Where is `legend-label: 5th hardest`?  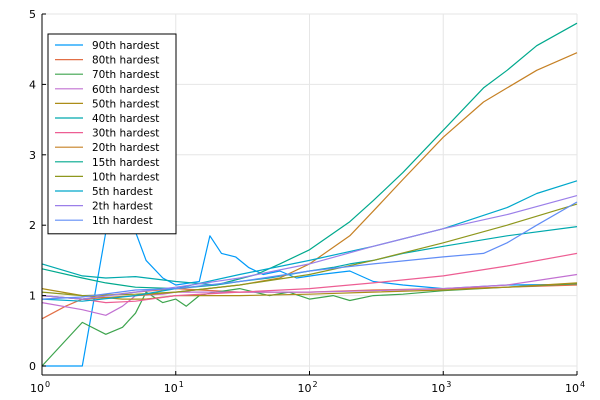
legend-label: 5th hardest is located at coordinates (122, 192).